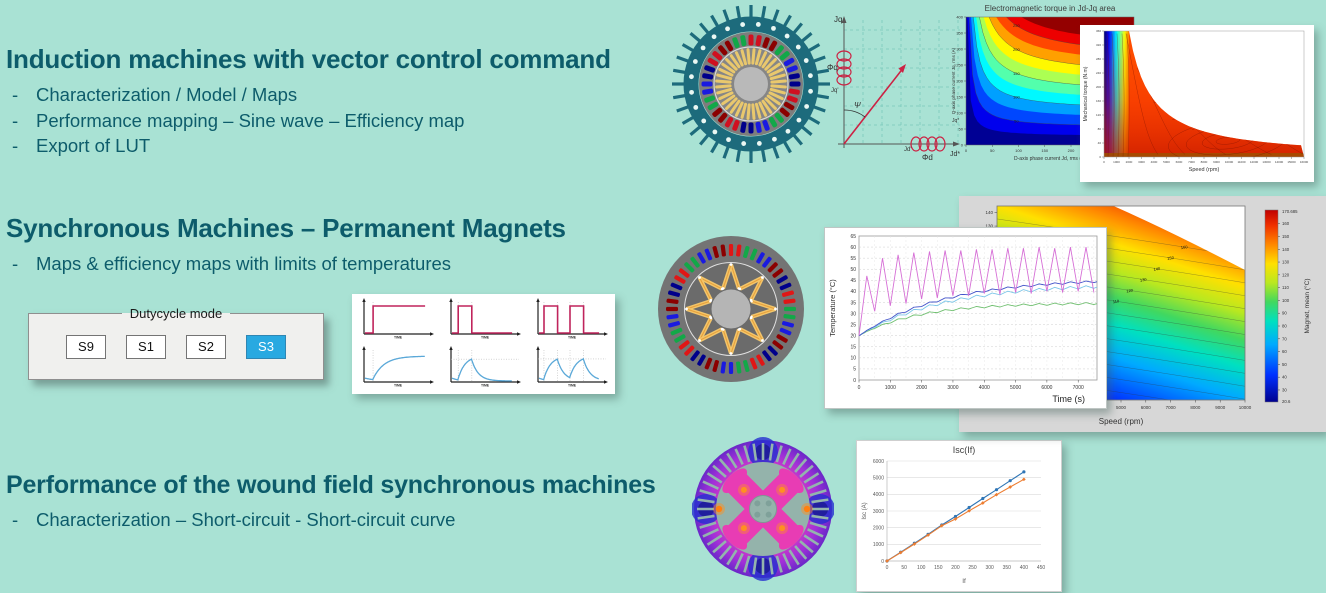 This screenshot has height=593, width=1326. I want to click on duty-mode-button-s2: S2, so click(206, 346).